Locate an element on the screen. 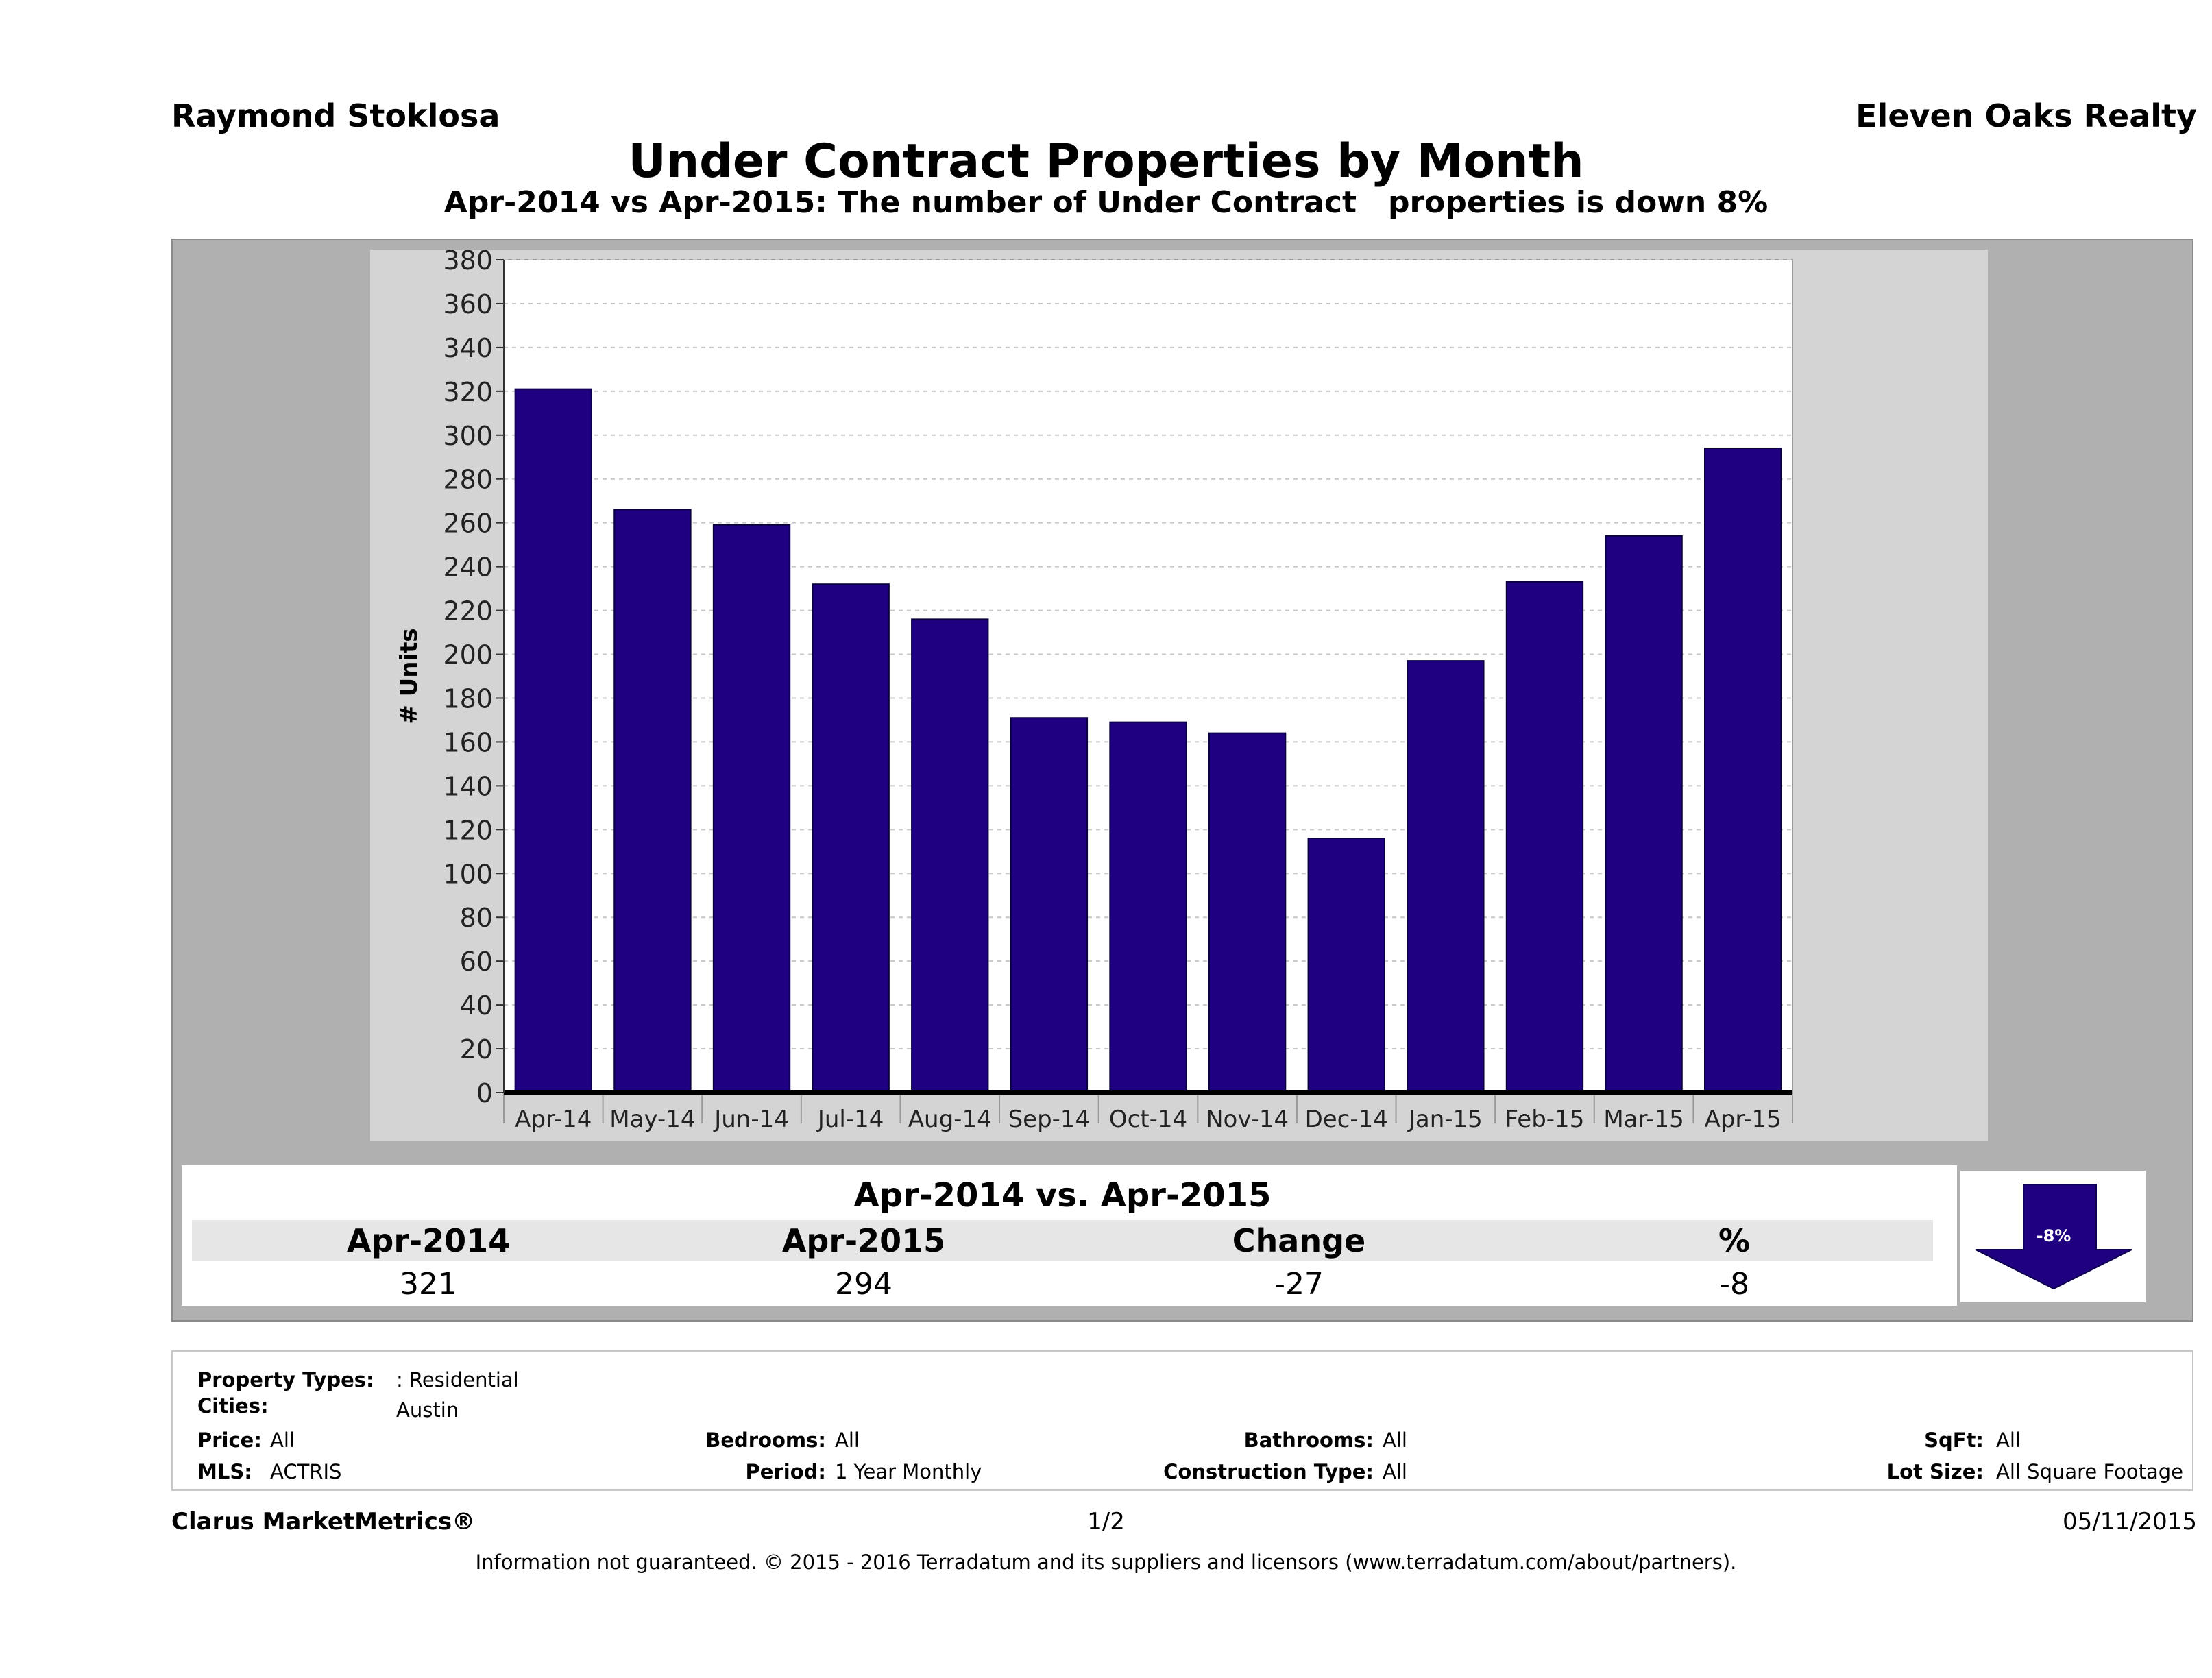 The height and width of the screenshot is (1678, 2212). period-label: Period: is located at coordinates (785, 1471).